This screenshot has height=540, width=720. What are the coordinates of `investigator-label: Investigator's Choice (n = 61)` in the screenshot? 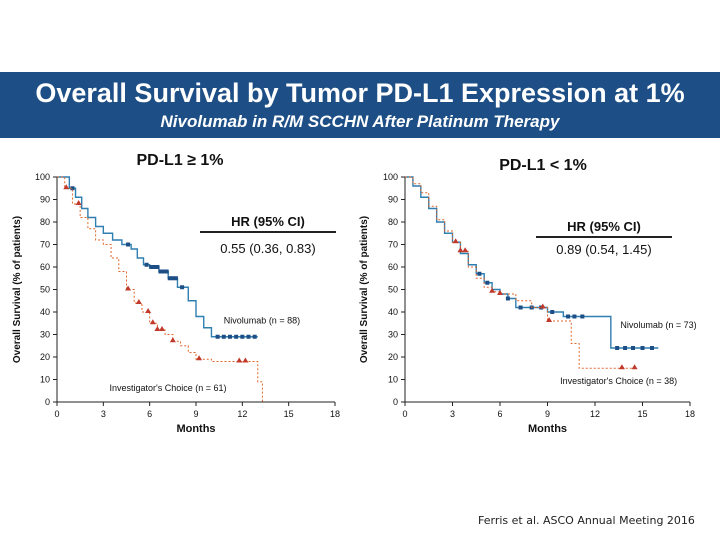 It's located at (168, 388).